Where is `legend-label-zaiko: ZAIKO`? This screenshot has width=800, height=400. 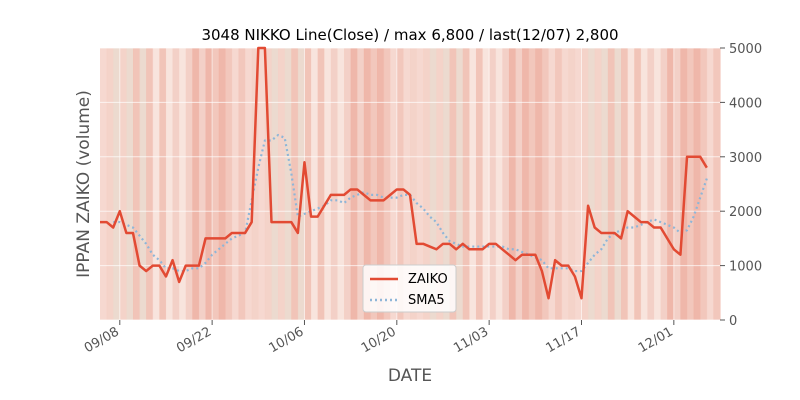
legend-label-zaiko: ZAIKO is located at coordinates (428, 279).